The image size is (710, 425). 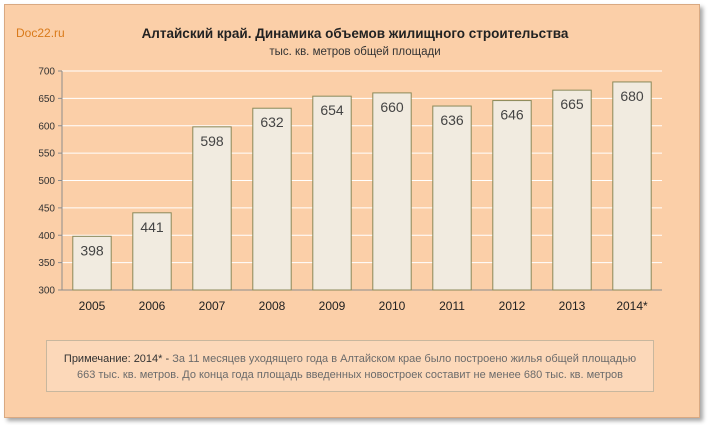 I want to click on data-label: 660, so click(x=392, y=107).